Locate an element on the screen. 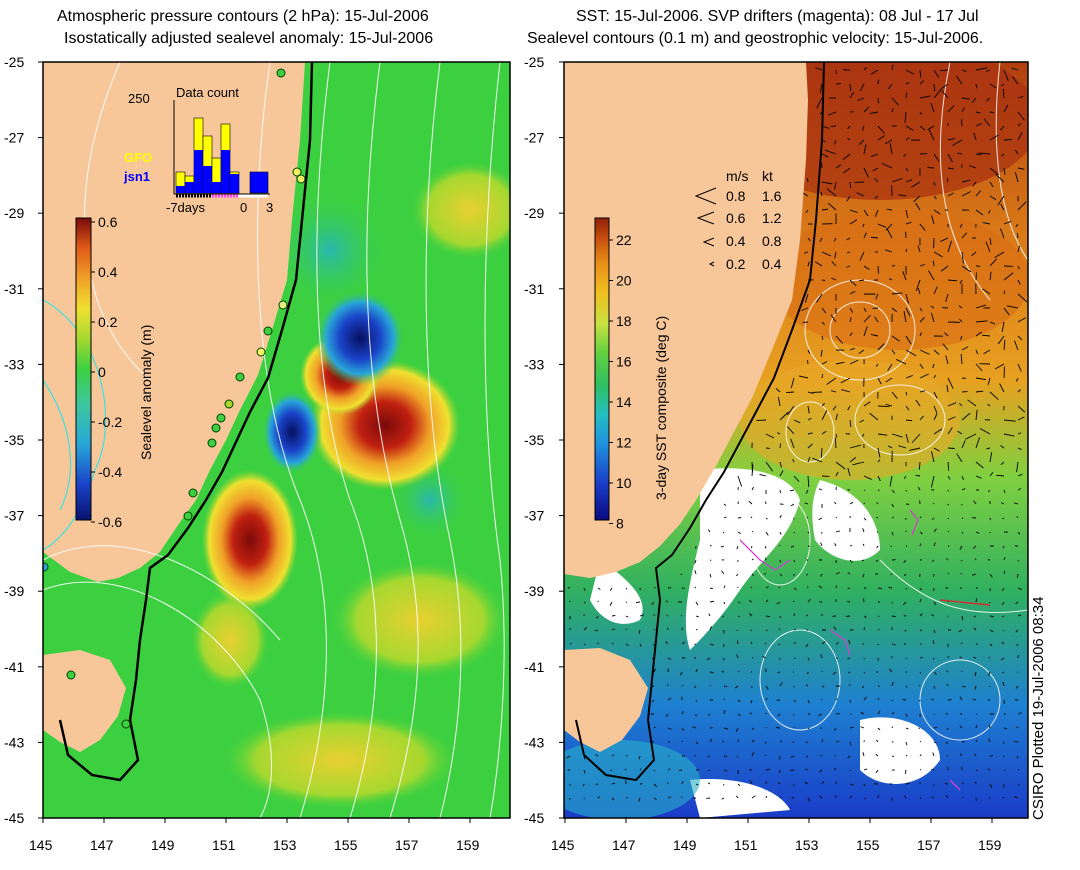 Image resolution: width=1080 pixels, height=870 pixels. lon-tick-right: 145 is located at coordinates (563, 845).